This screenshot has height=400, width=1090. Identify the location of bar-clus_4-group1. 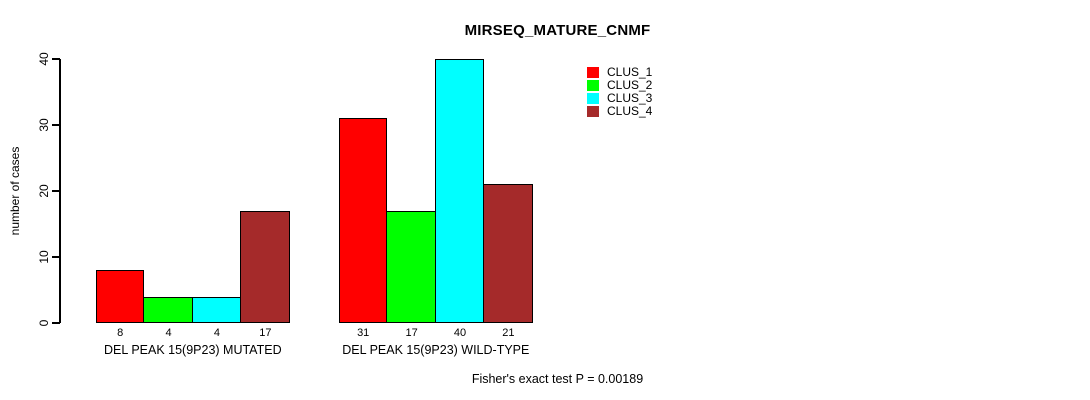
(265, 266).